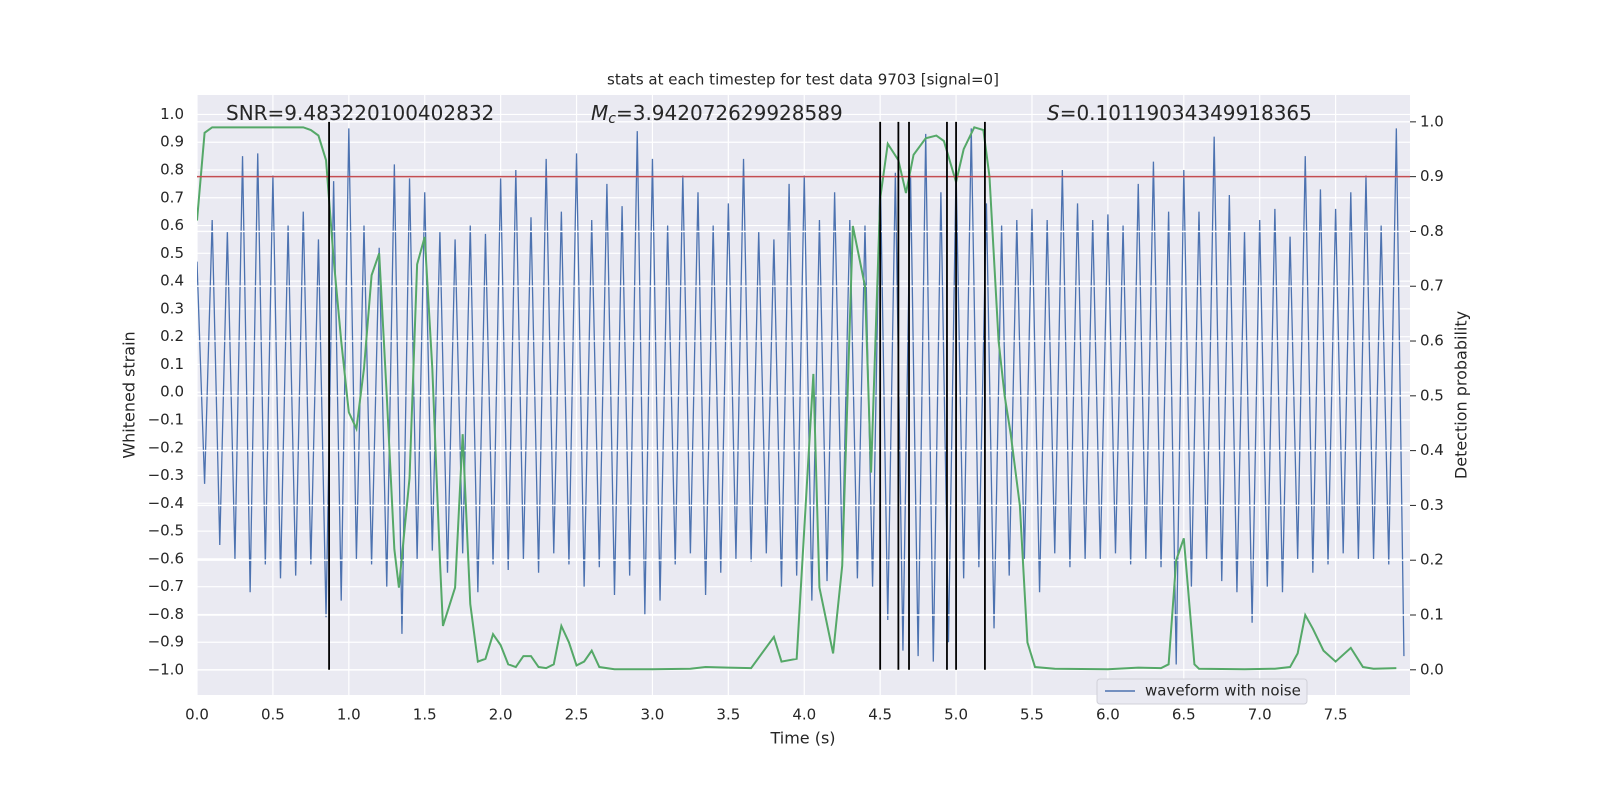 This screenshot has width=1600, height=800. Describe the element at coordinates (1260, 715) in the screenshot. I see `x-tick-label: 7.0` at that location.